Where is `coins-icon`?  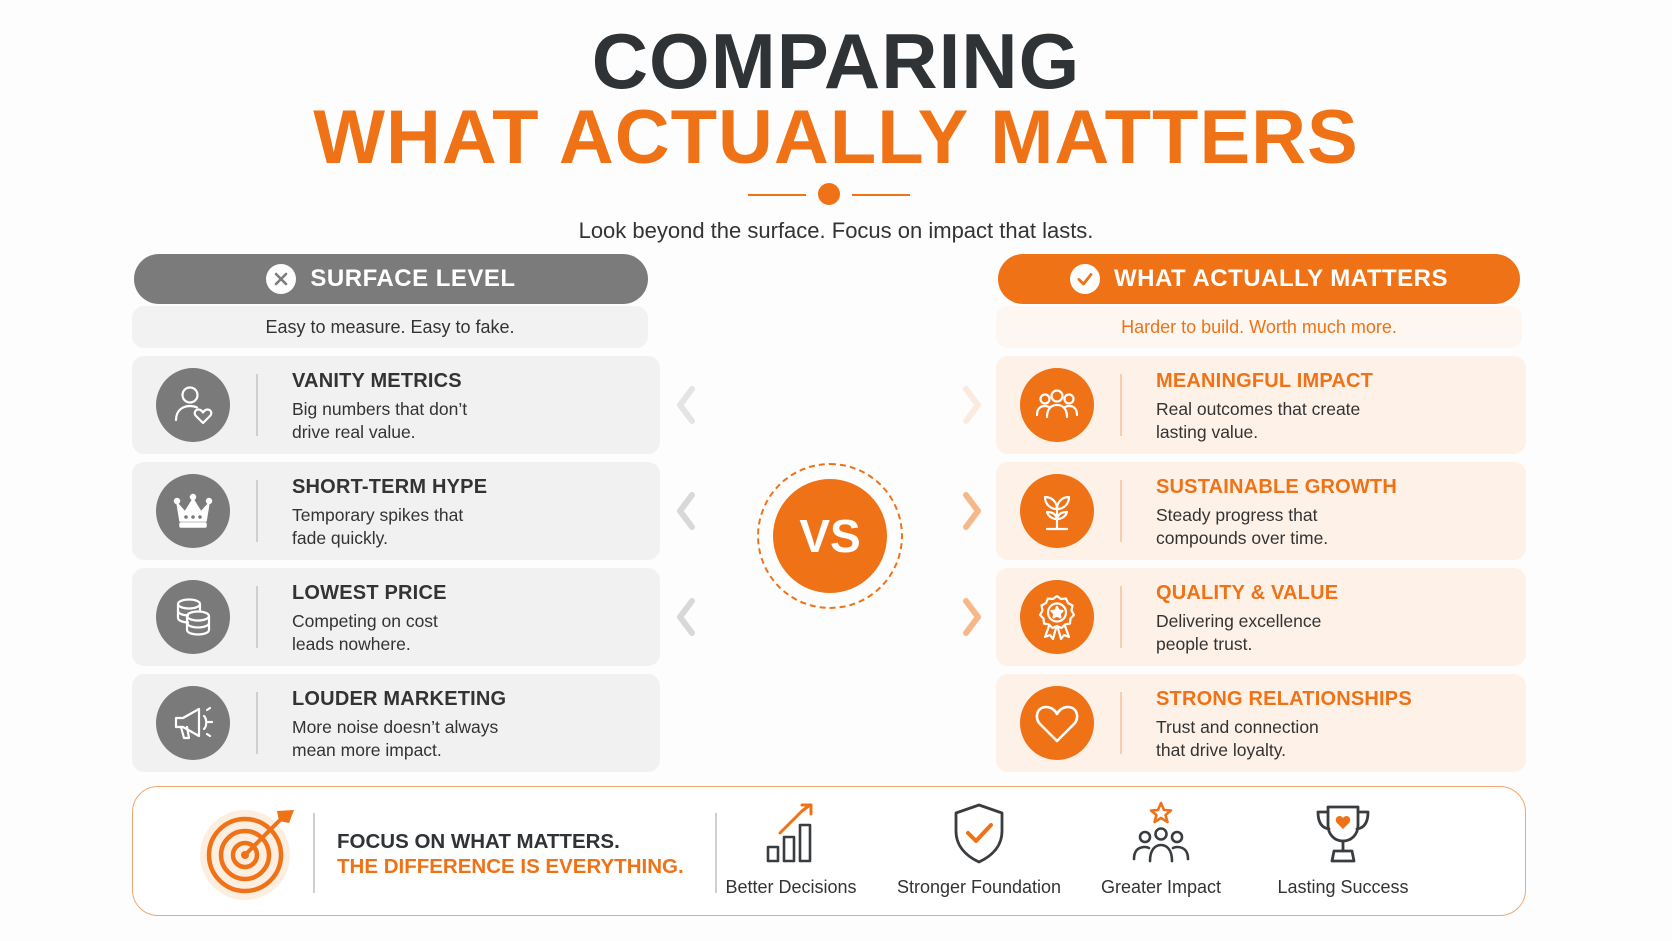 coins-icon is located at coordinates (193, 617).